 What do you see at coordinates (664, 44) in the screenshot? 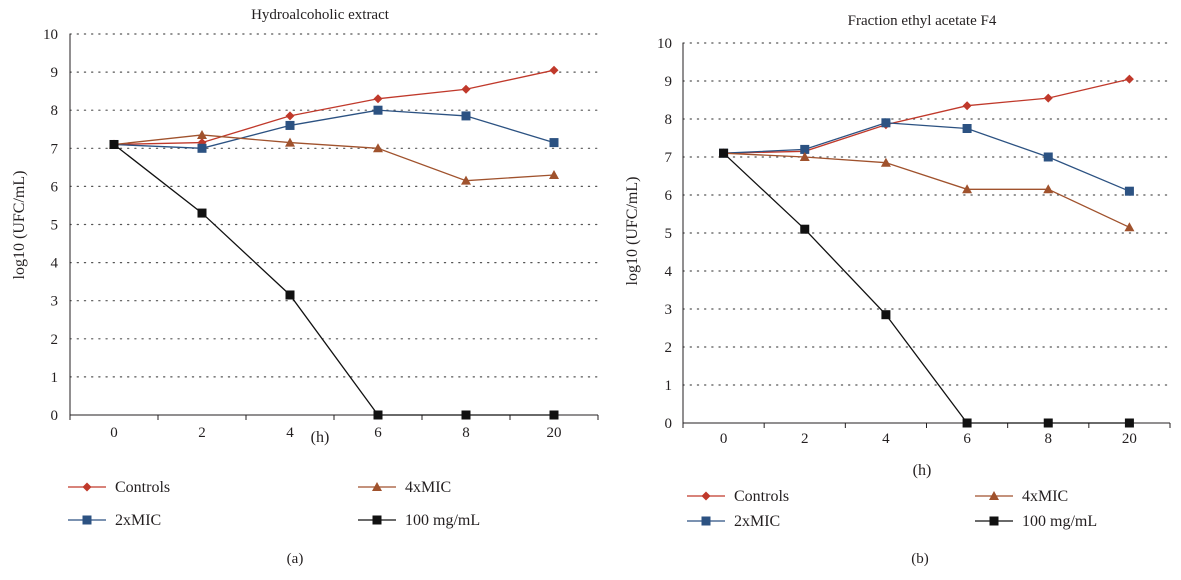
I see `y-tick-label: 10` at bounding box center [664, 44].